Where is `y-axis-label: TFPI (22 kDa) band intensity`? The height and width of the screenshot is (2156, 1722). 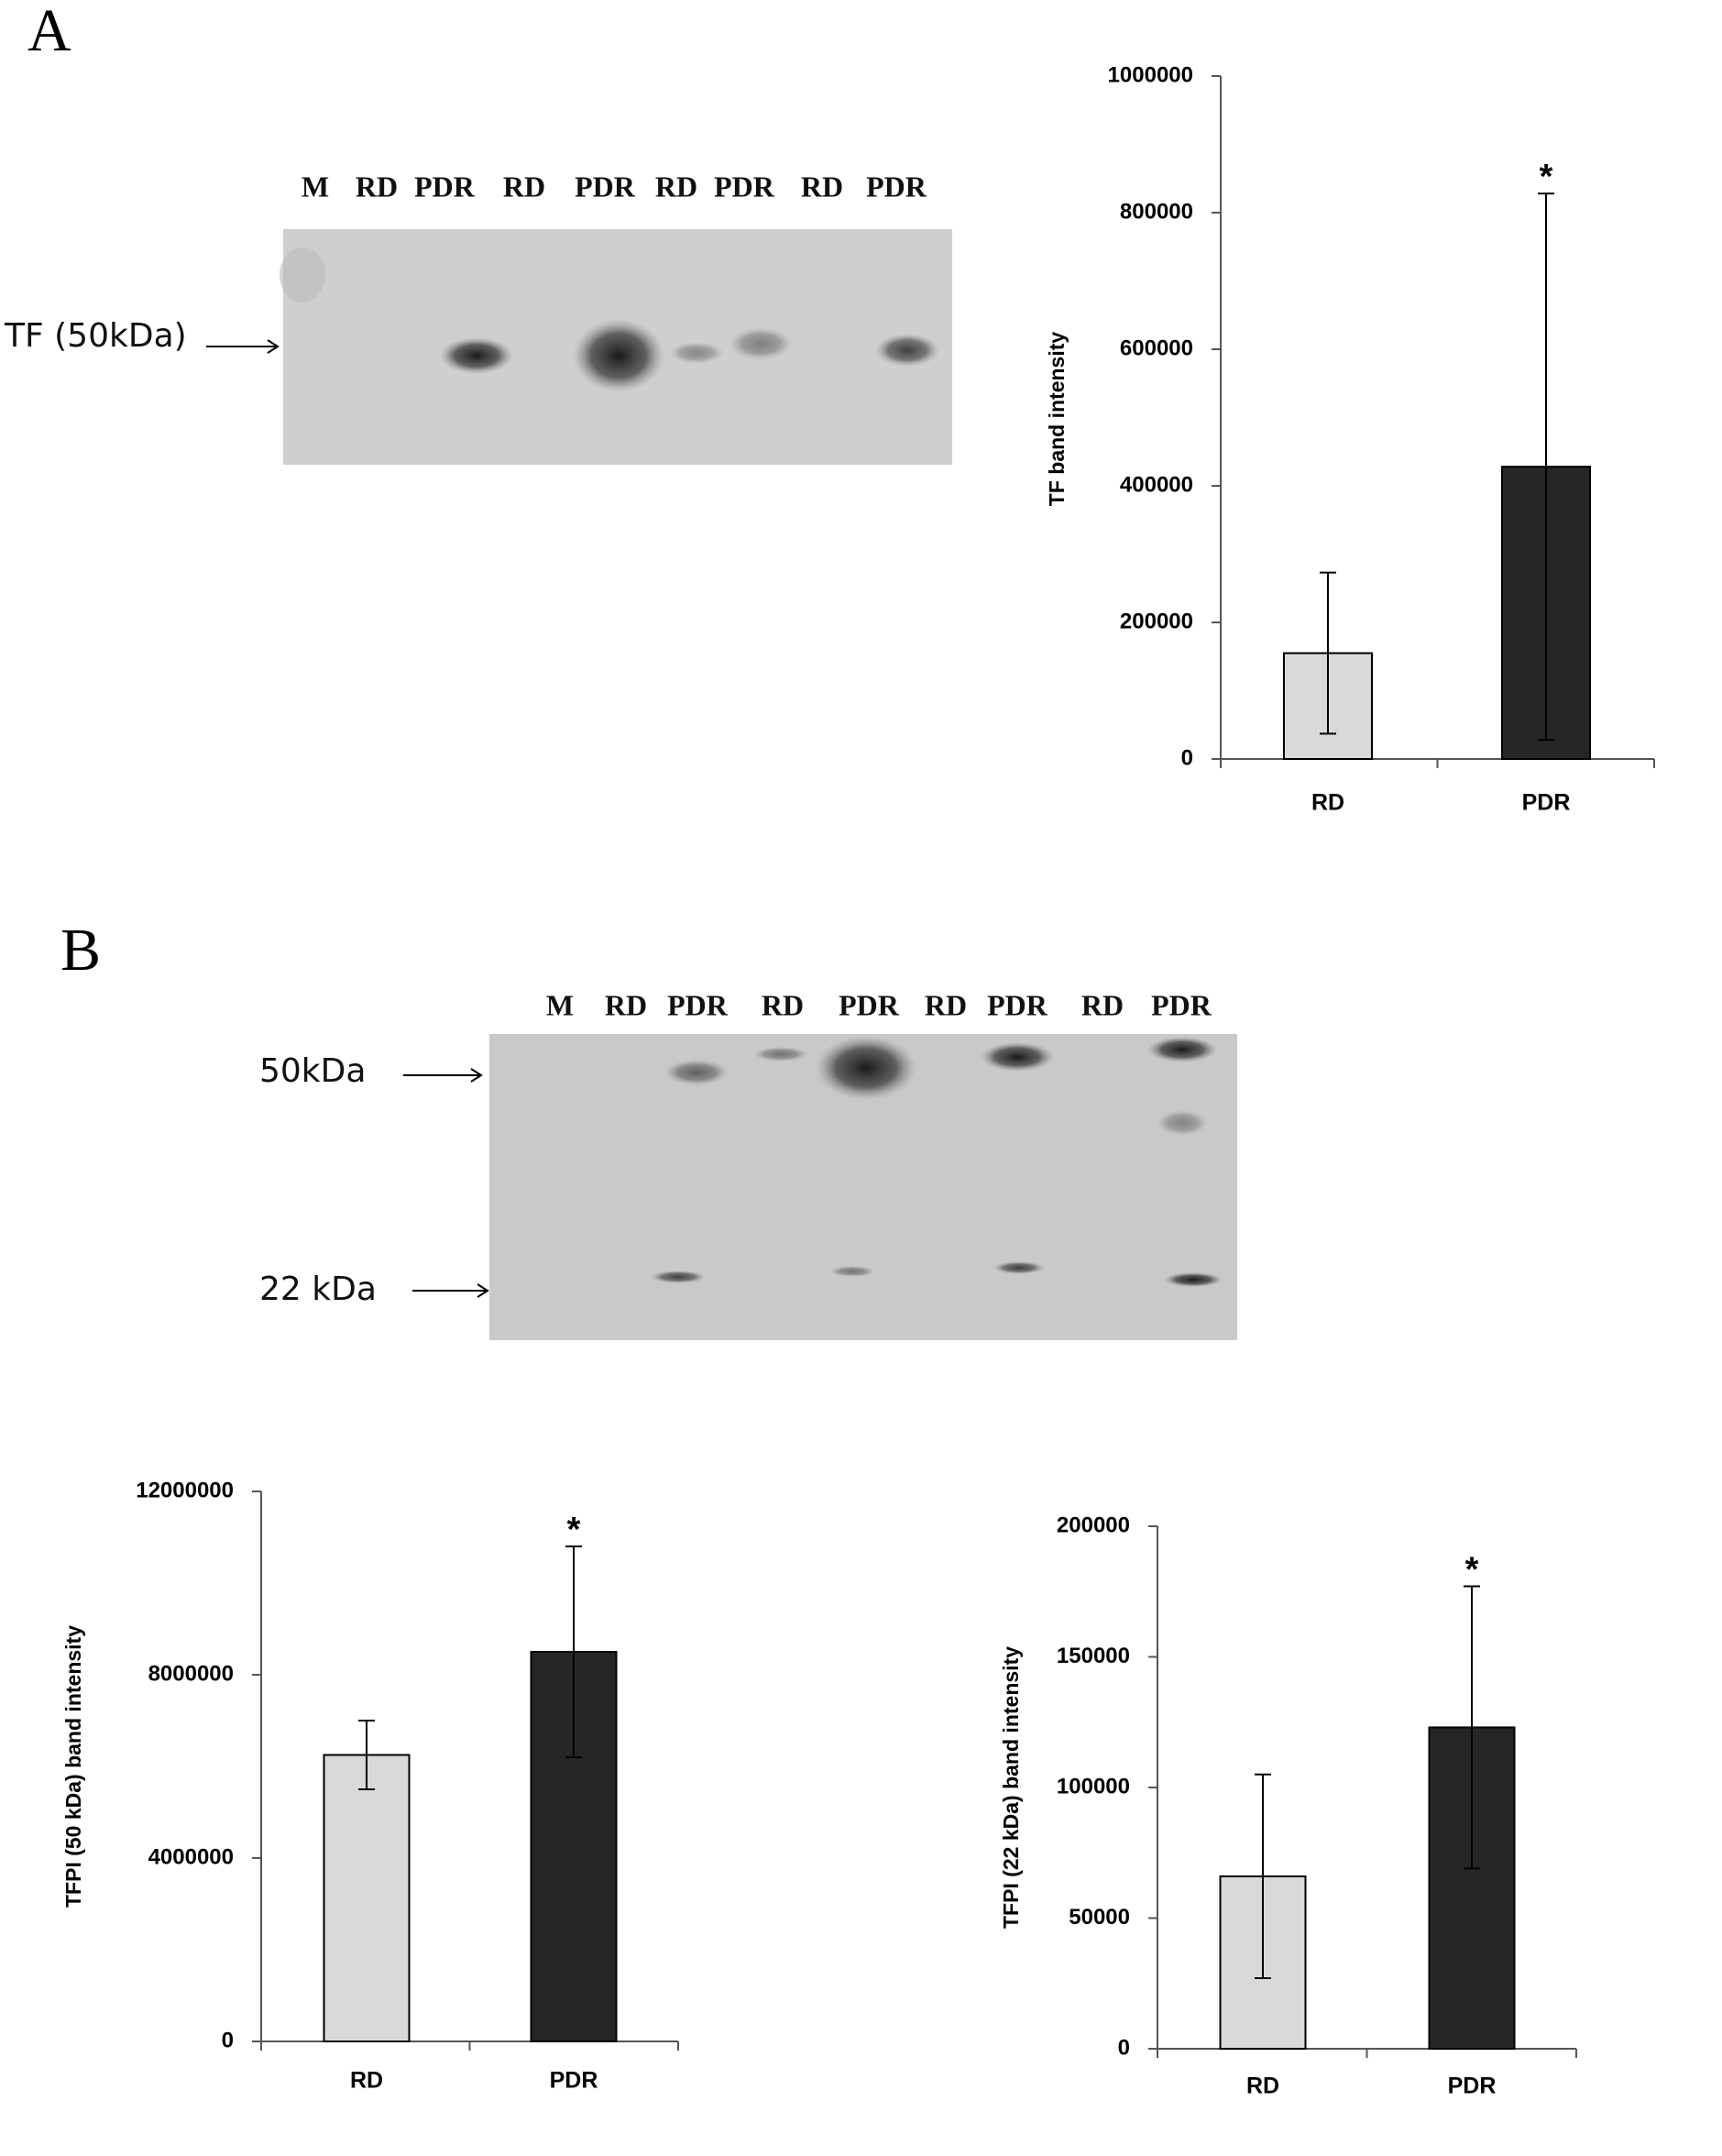
y-axis-label: TFPI (22 kDa) band intensity is located at coordinates (1011, 1787).